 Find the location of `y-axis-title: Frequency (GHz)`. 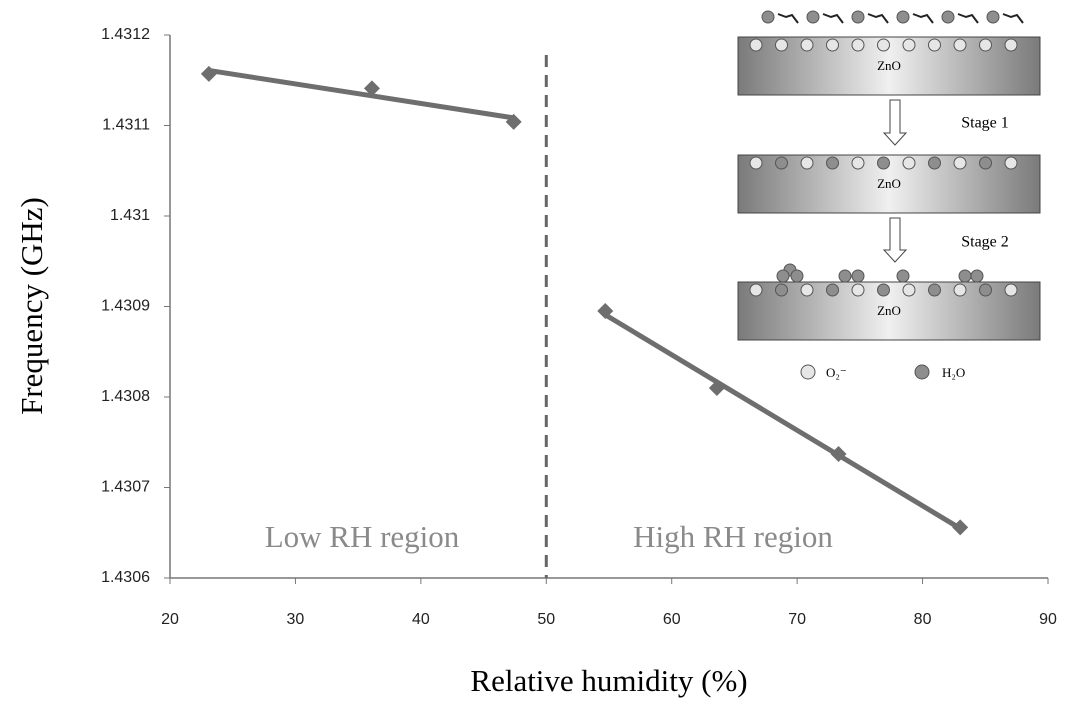

y-axis-title: Frequency (GHz) is located at coordinates (31, 306).